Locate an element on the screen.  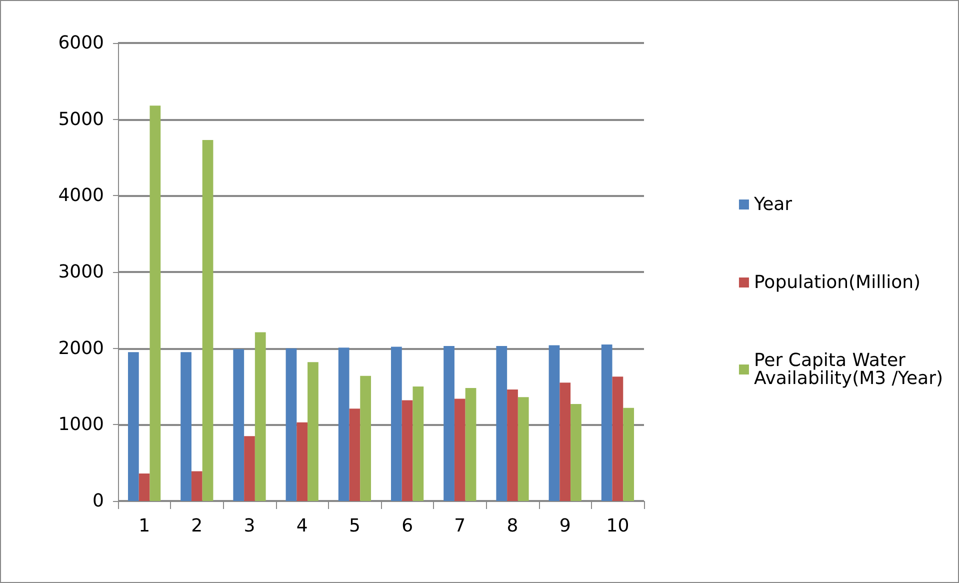
x-tick-label: 6 is located at coordinates (408, 526).